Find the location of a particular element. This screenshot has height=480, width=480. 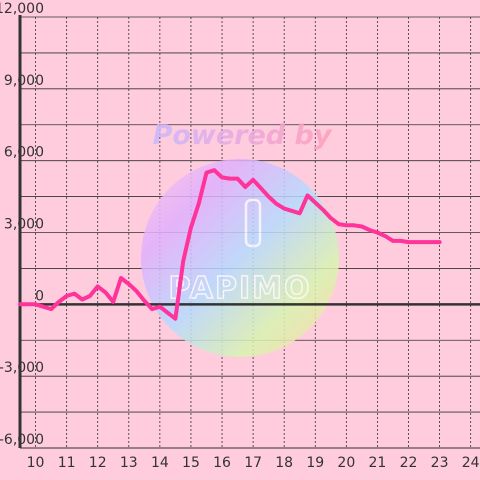

y-tick-label: 6,000 is located at coordinates (24, 153).